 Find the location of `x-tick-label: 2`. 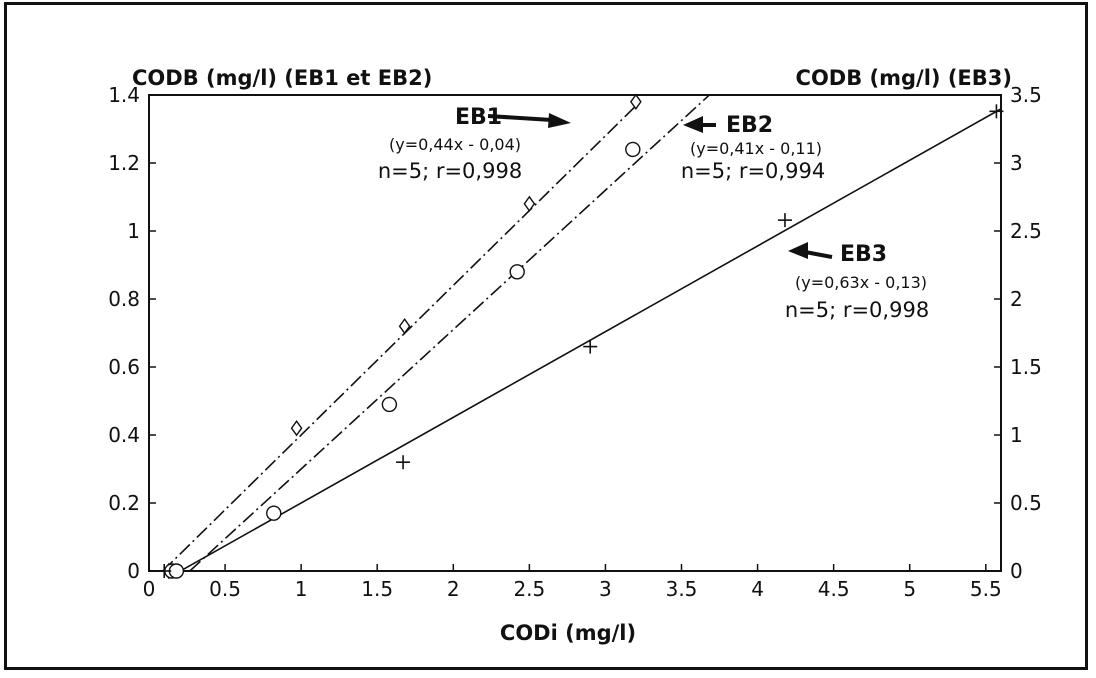

x-tick-label: 2 is located at coordinates (453, 589).